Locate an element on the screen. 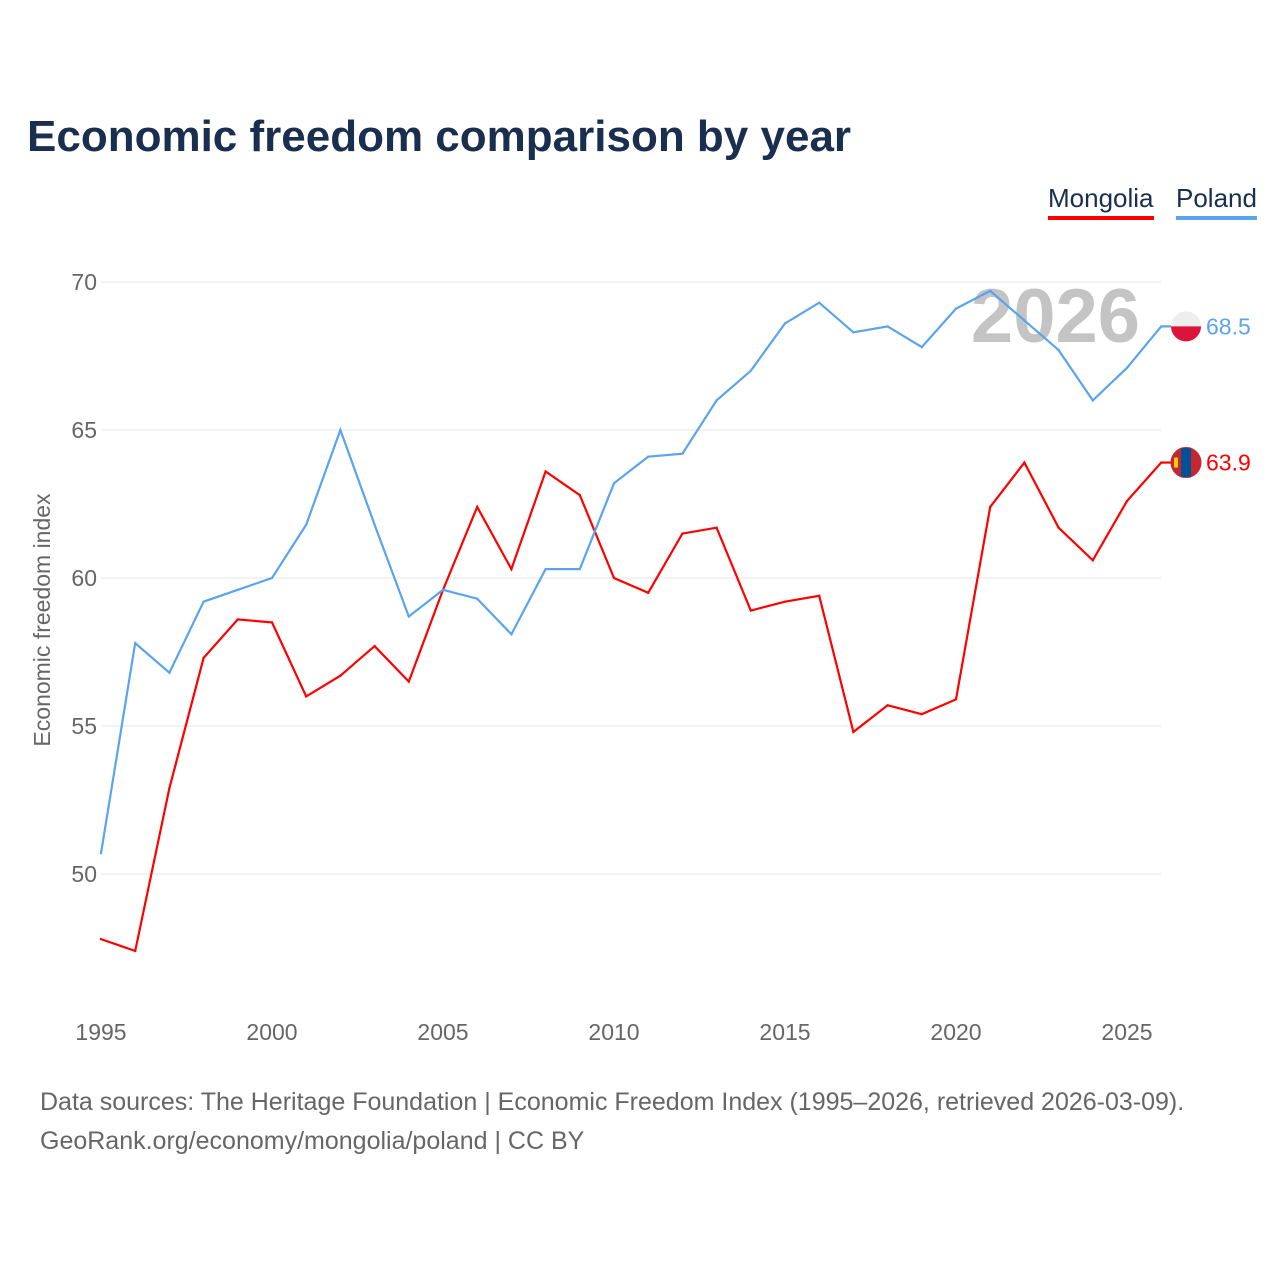  legend-poland: Poland is located at coordinates (1216, 201).